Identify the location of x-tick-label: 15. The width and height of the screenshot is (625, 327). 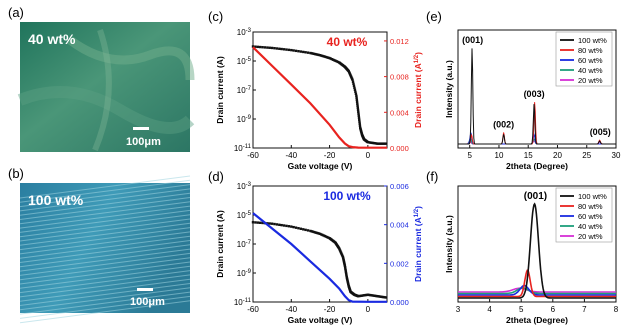
(528, 155).